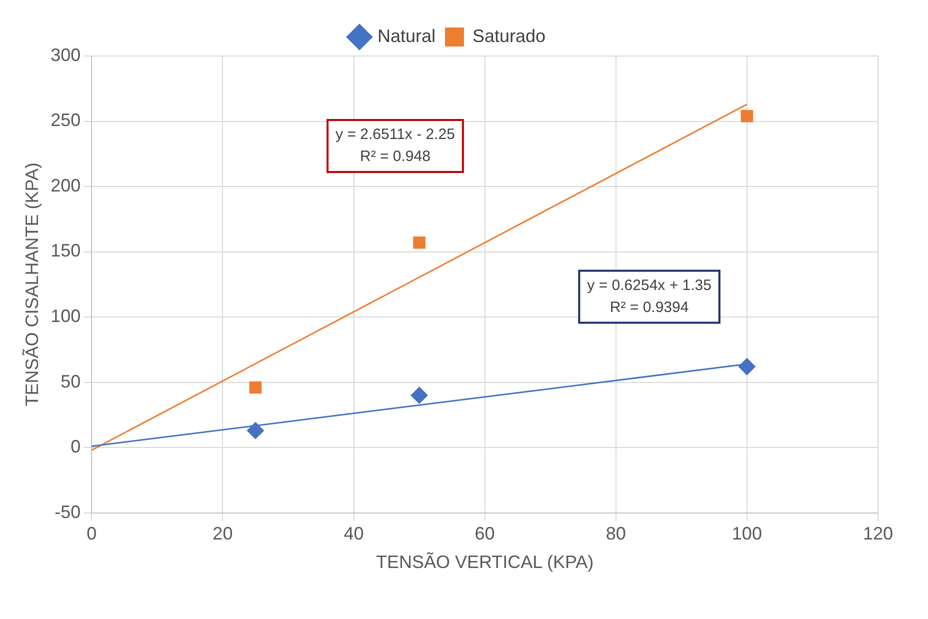 This screenshot has height=619, width=928. What do you see at coordinates (747, 534) in the screenshot?
I see `x-tick-label: 100` at bounding box center [747, 534].